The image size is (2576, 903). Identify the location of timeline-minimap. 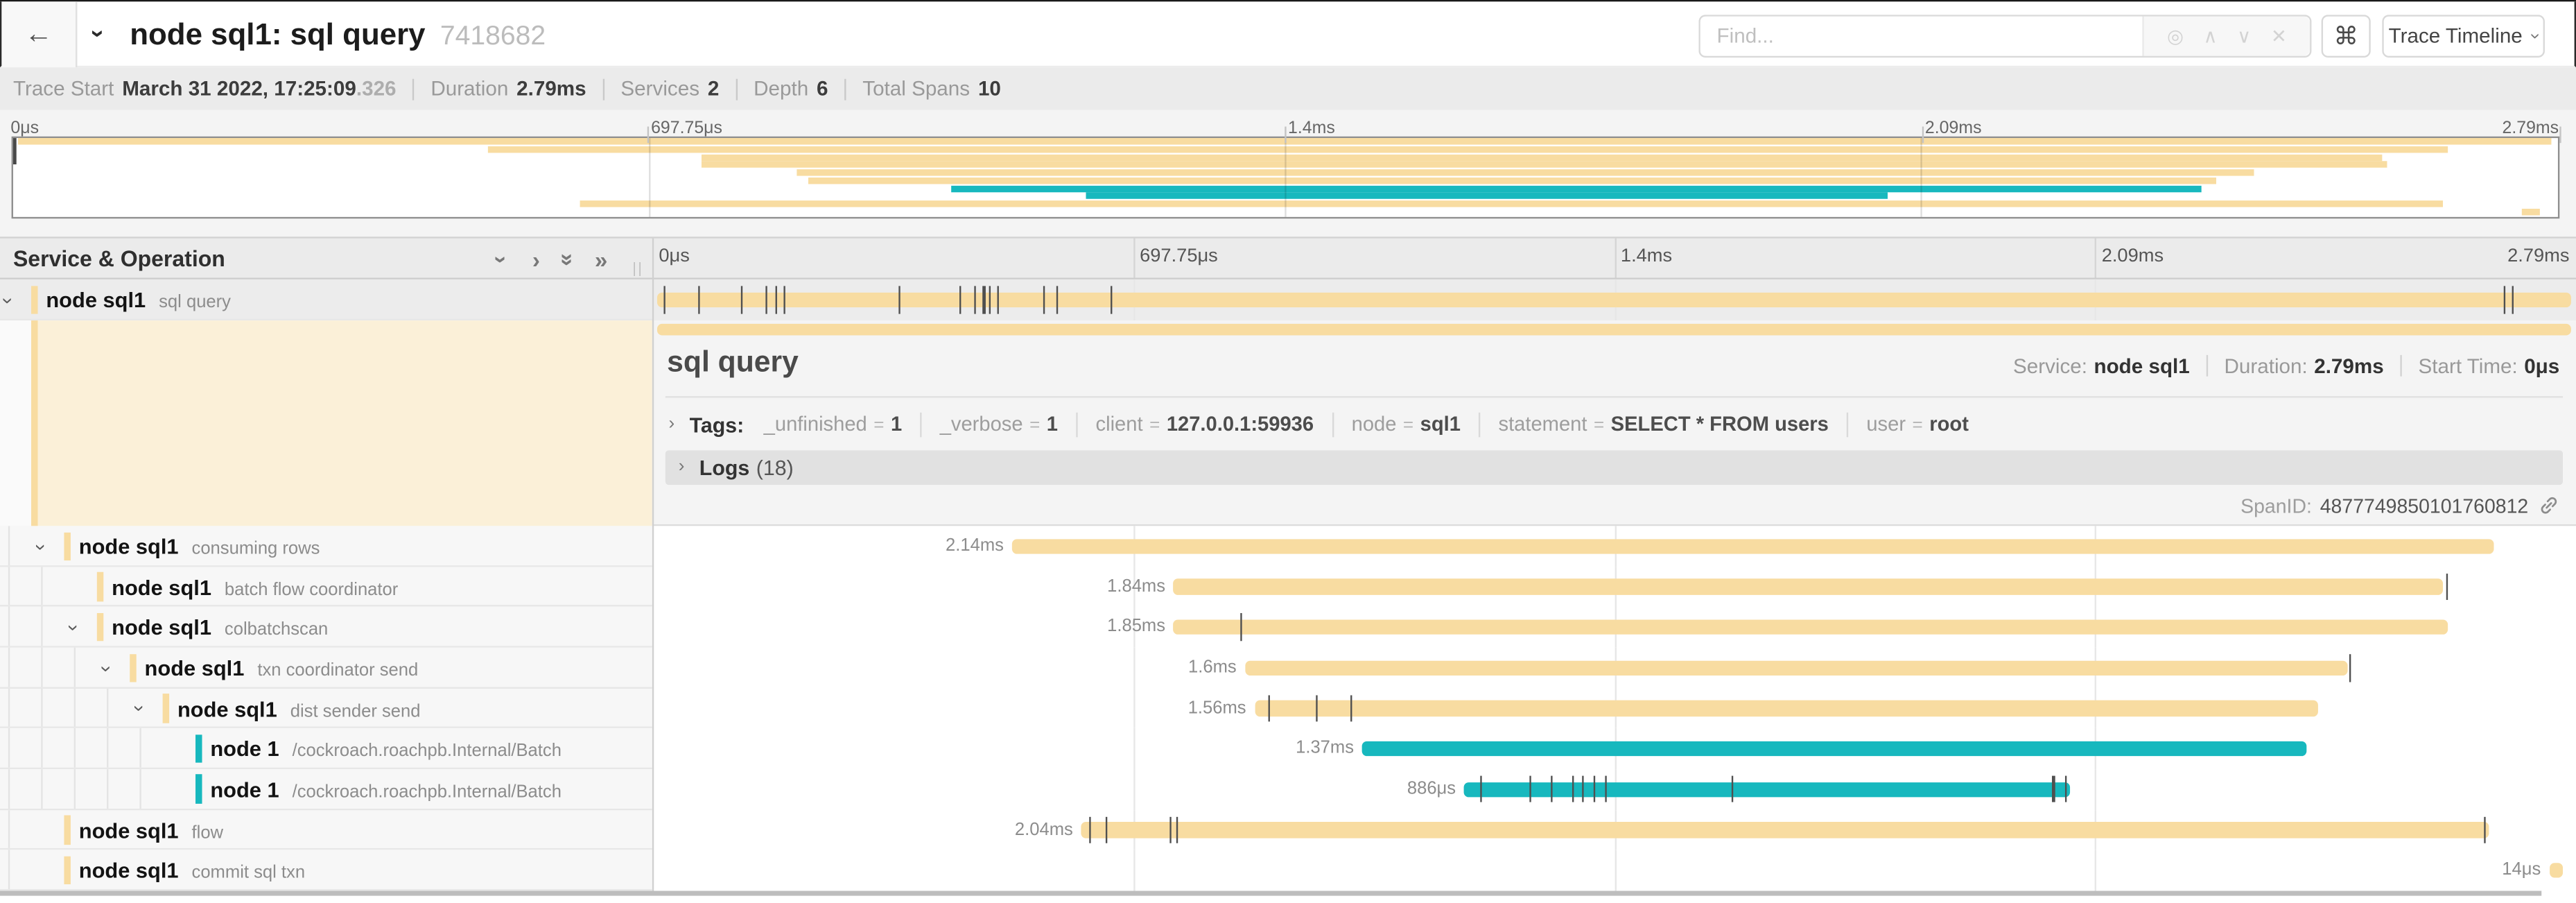
(1284, 176).